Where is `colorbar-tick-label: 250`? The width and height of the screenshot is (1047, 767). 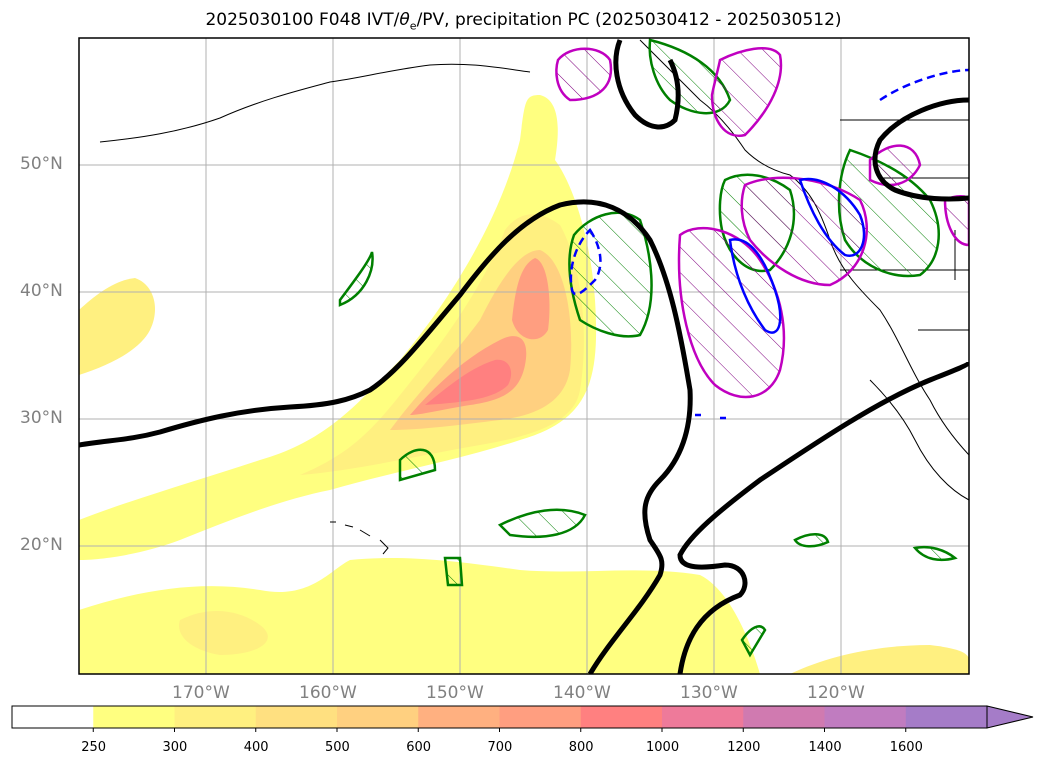 colorbar-tick-label: 250 is located at coordinates (94, 747).